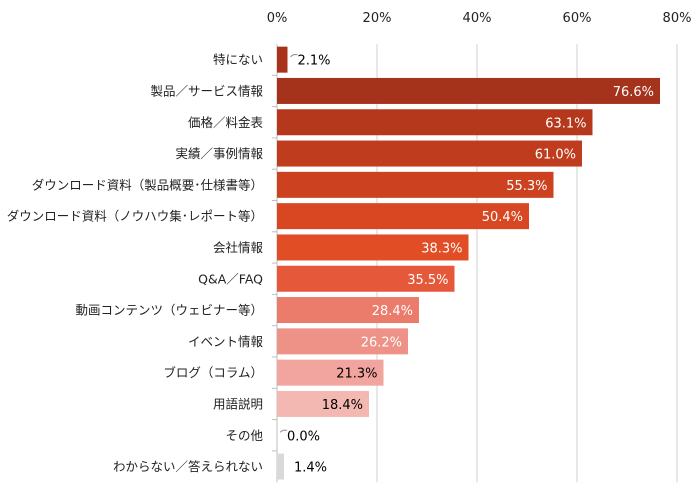 This screenshot has height=496, width=700. I want to click on data-label: 21.3%, so click(356, 374).